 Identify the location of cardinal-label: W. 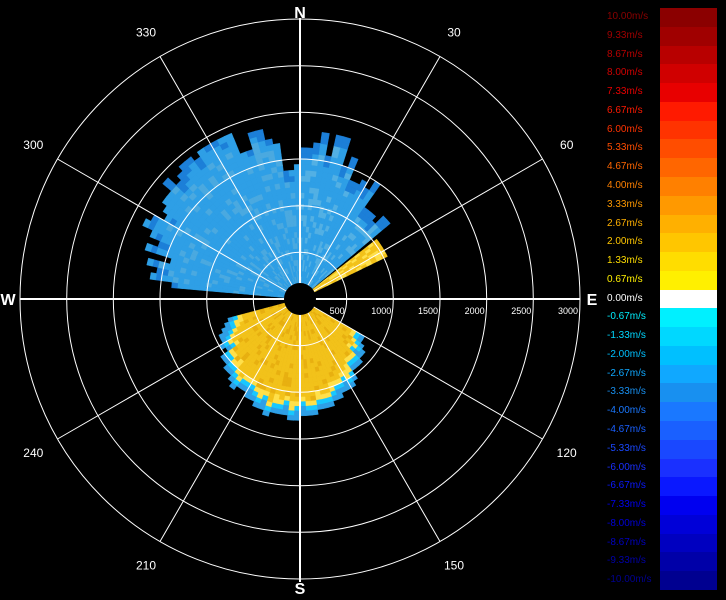
(8, 300).